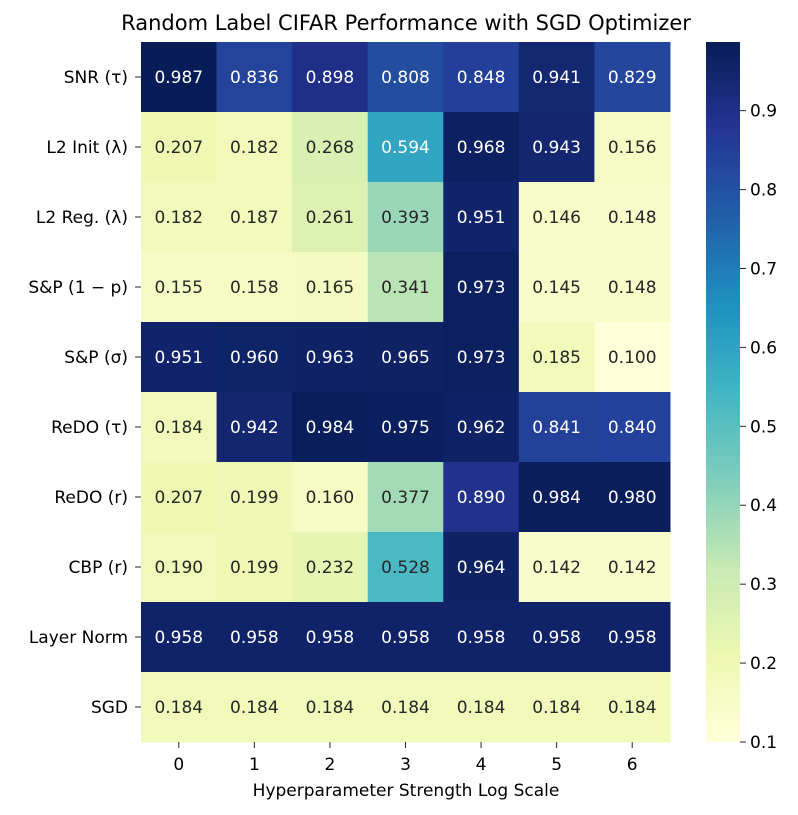 This screenshot has width=798, height=815. What do you see at coordinates (632, 498) in the screenshot?
I see `cell-value-label: 0.980` at bounding box center [632, 498].